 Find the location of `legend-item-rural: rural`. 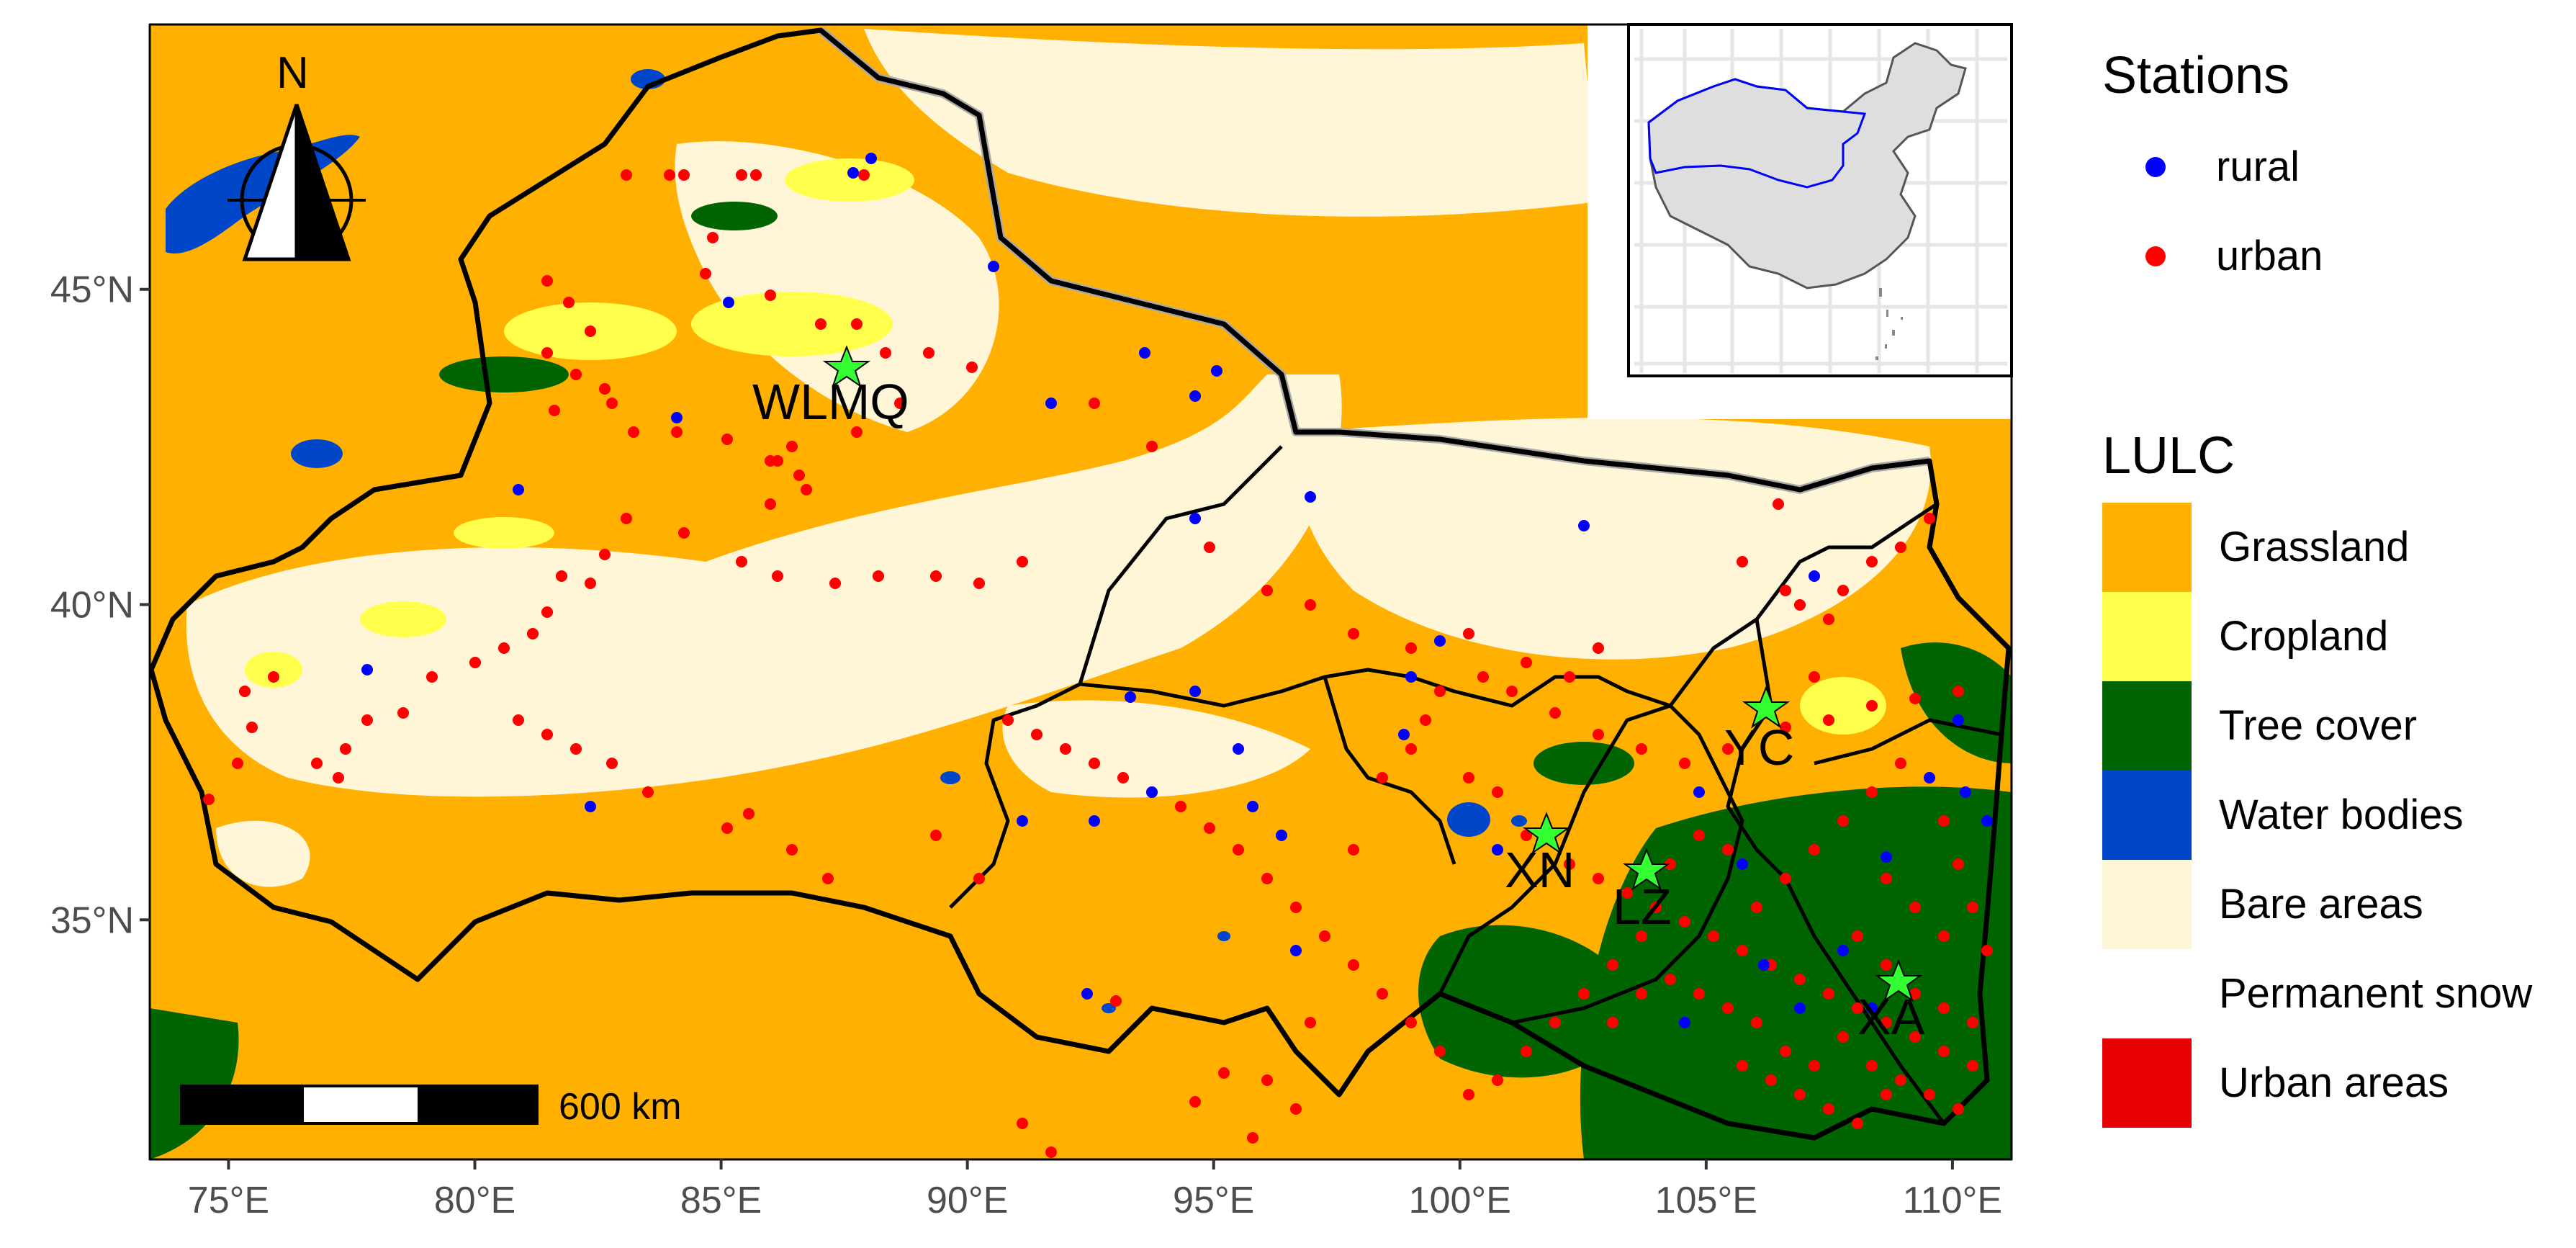

legend-item-rural: rural is located at coordinates (2336, 167).